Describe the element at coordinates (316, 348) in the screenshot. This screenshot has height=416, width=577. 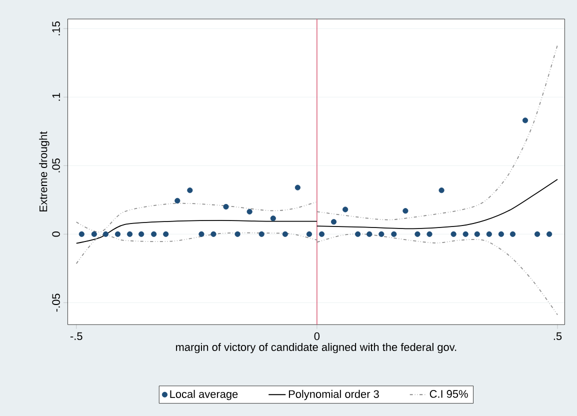
I see `x-axis-title: margin of victory of candidate aligned with the federal gov.` at that location.